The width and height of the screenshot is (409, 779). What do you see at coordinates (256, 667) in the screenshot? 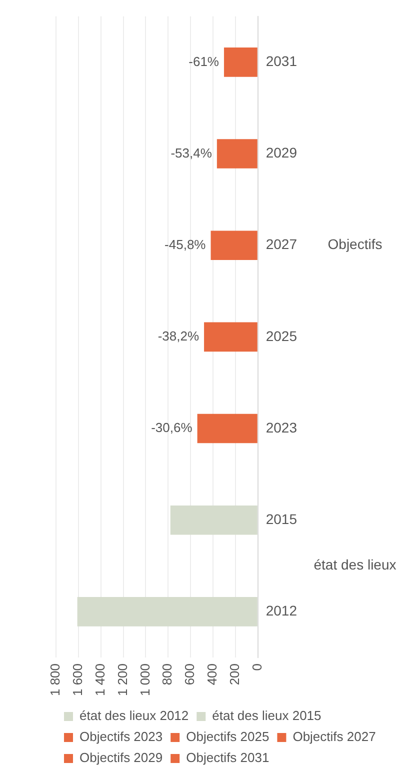
I see `x-tick-label: 0` at bounding box center [256, 667].